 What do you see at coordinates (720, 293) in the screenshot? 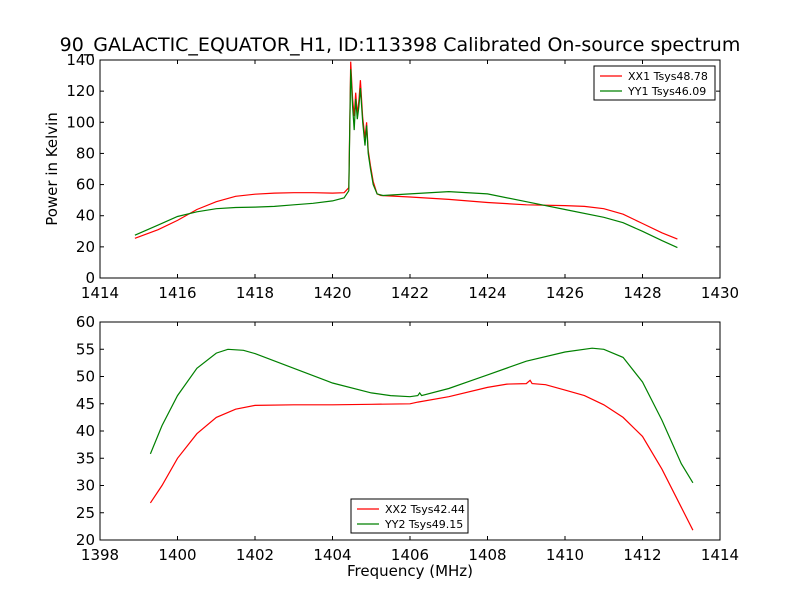
I see `x-tick-label: 1430` at bounding box center [720, 293].